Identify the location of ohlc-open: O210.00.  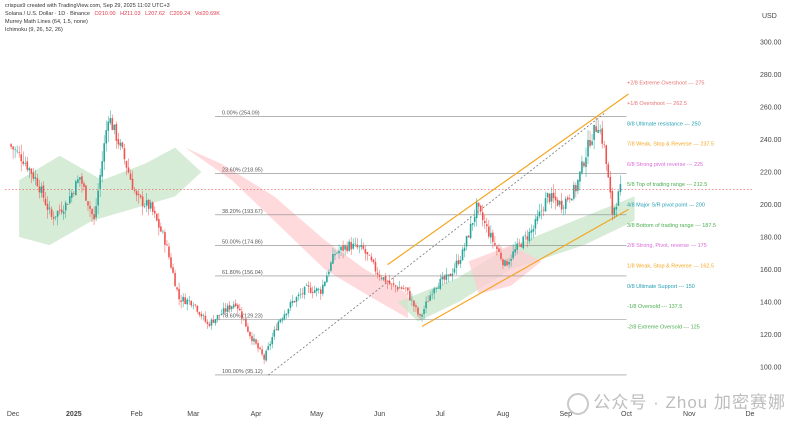
(105, 14).